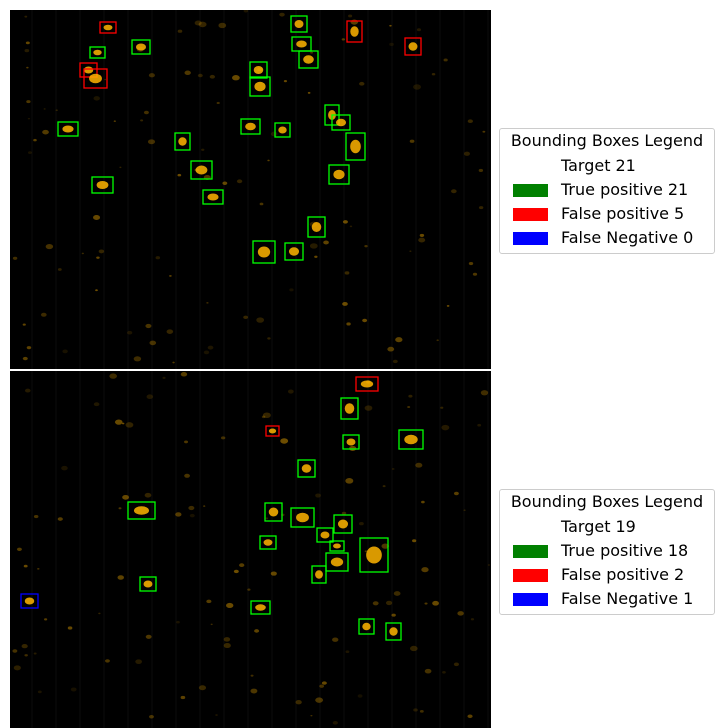  Describe the element at coordinates (530, 599) in the screenshot. I see `false-negative-swatch` at that location.